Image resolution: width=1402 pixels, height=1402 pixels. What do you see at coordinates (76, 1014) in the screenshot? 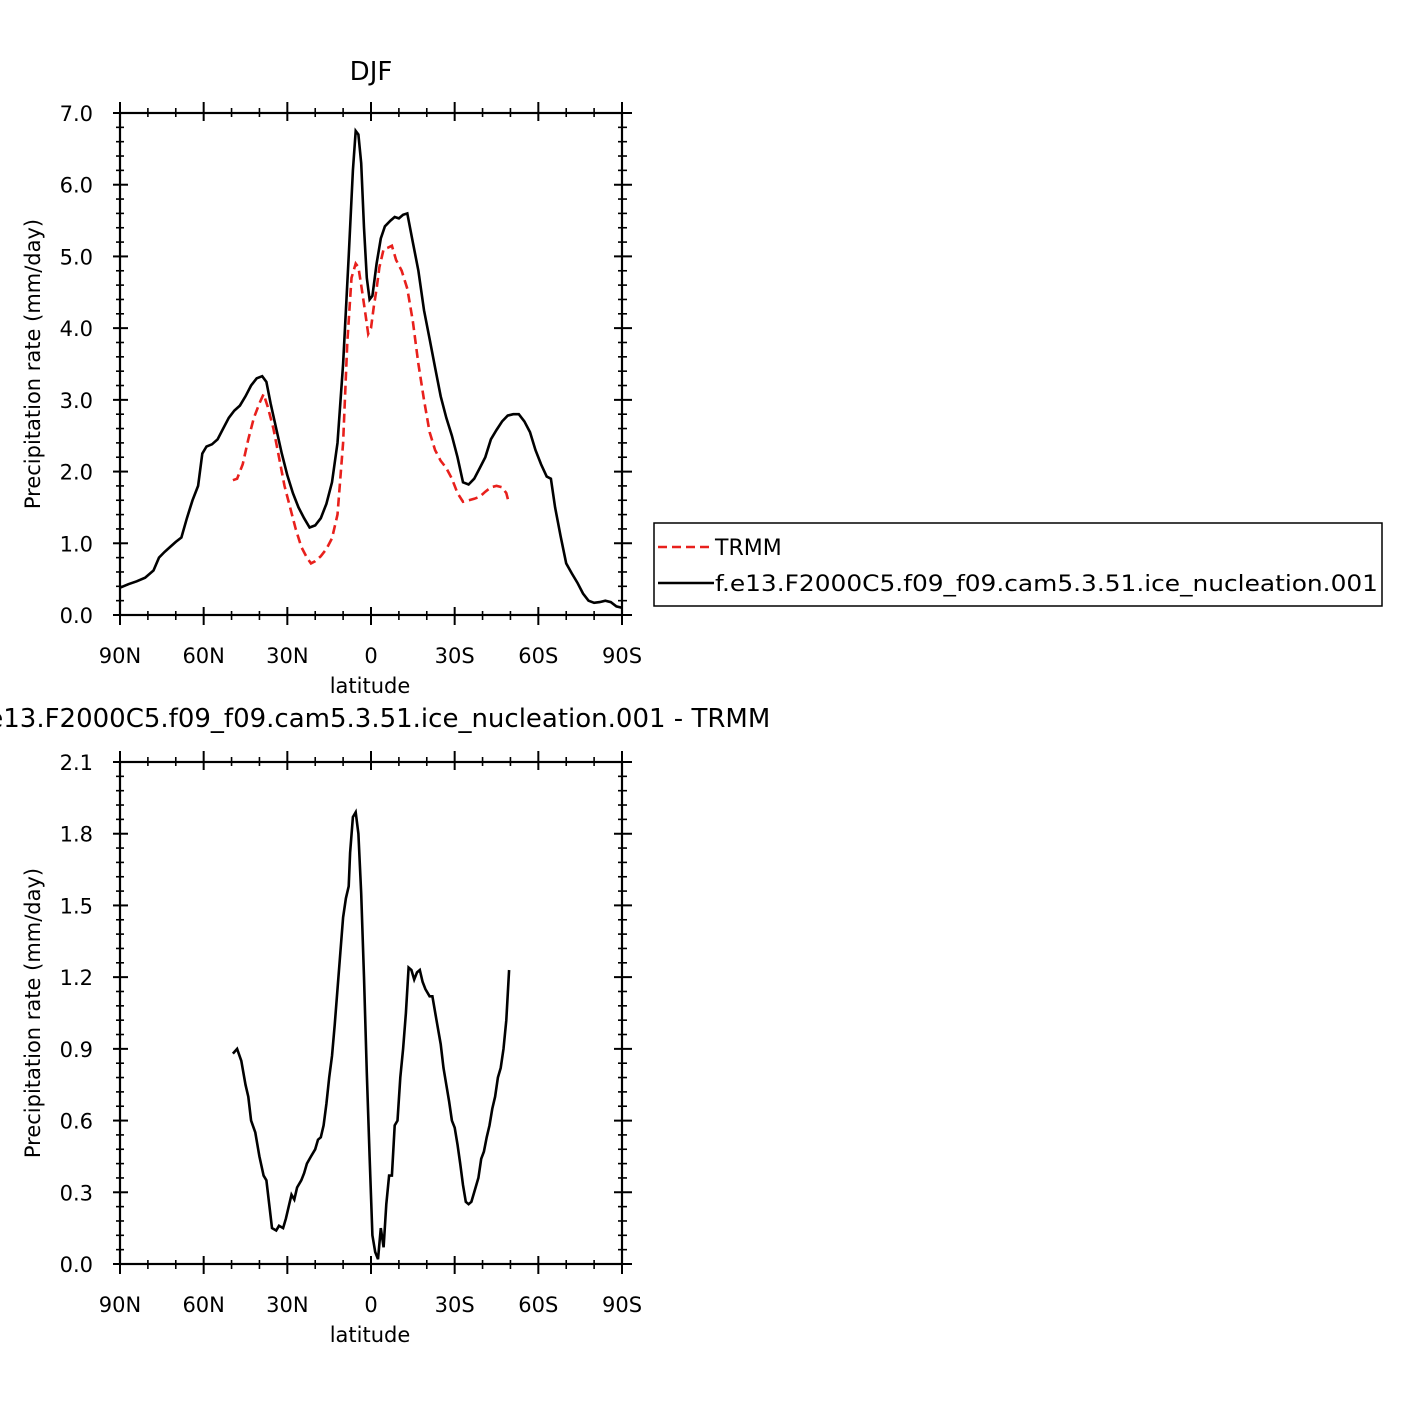
I see `y-tick-labels: 0.0 0.3 0.6 0.9 1.2 1.5 1.8 2.1` at bounding box center [76, 1014].